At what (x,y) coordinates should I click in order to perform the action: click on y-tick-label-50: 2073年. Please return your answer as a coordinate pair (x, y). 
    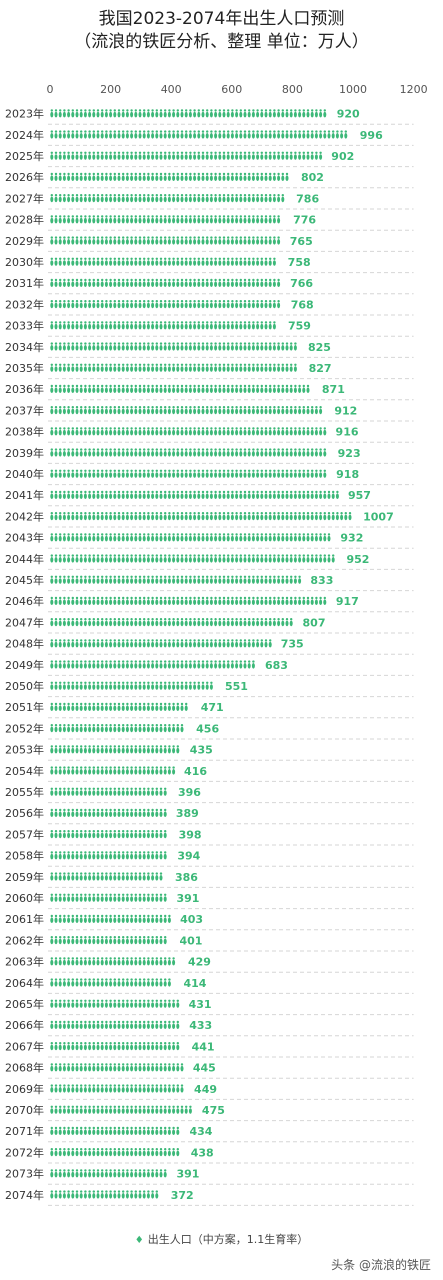
    Looking at the image, I should click on (24, 1174).